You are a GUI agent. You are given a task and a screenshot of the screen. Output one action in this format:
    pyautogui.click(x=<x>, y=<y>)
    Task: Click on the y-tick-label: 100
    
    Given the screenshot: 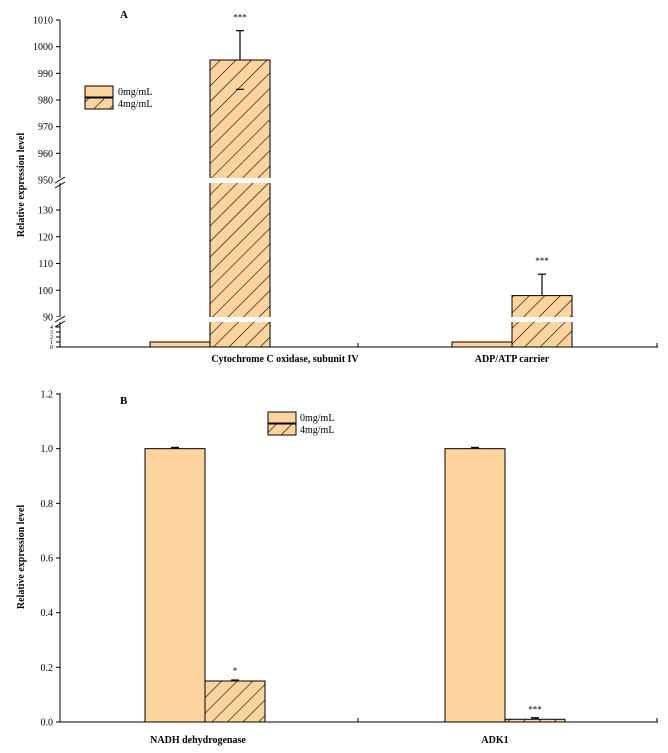 What is the action you would take?
    pyautogui.click(x=45, y=291)
    